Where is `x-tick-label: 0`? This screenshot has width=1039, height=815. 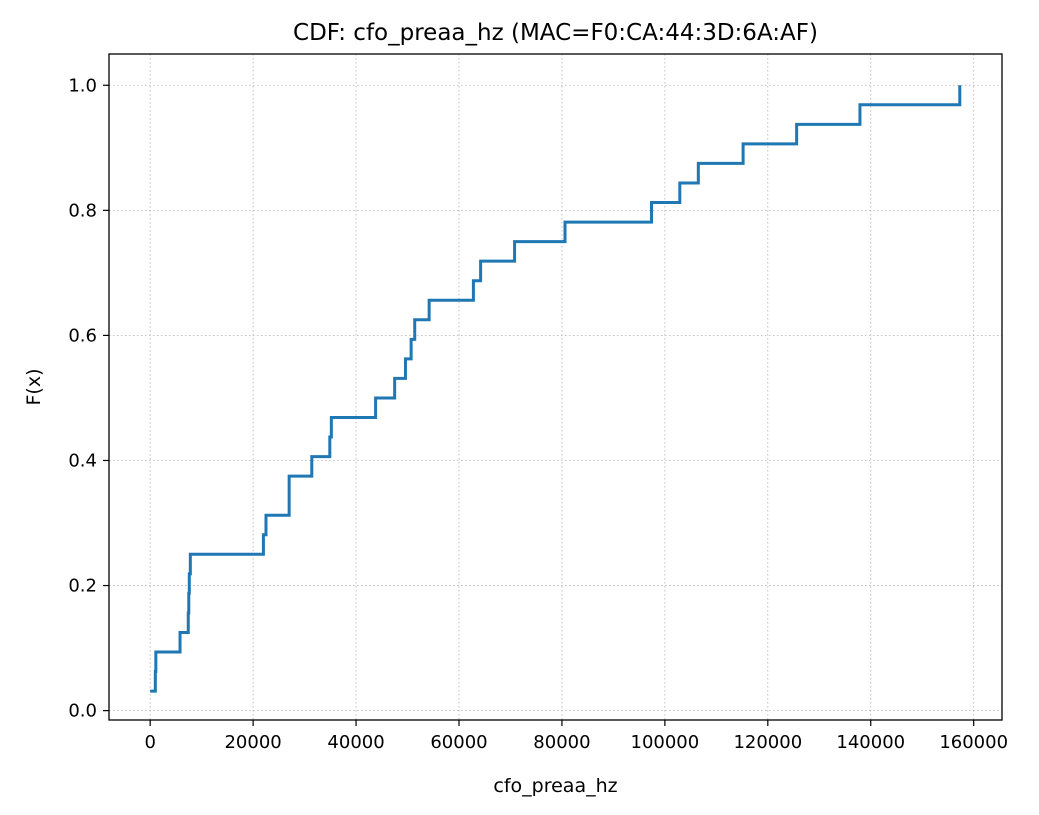
x-tick-label: 0 is located at coordinates (149, 742).